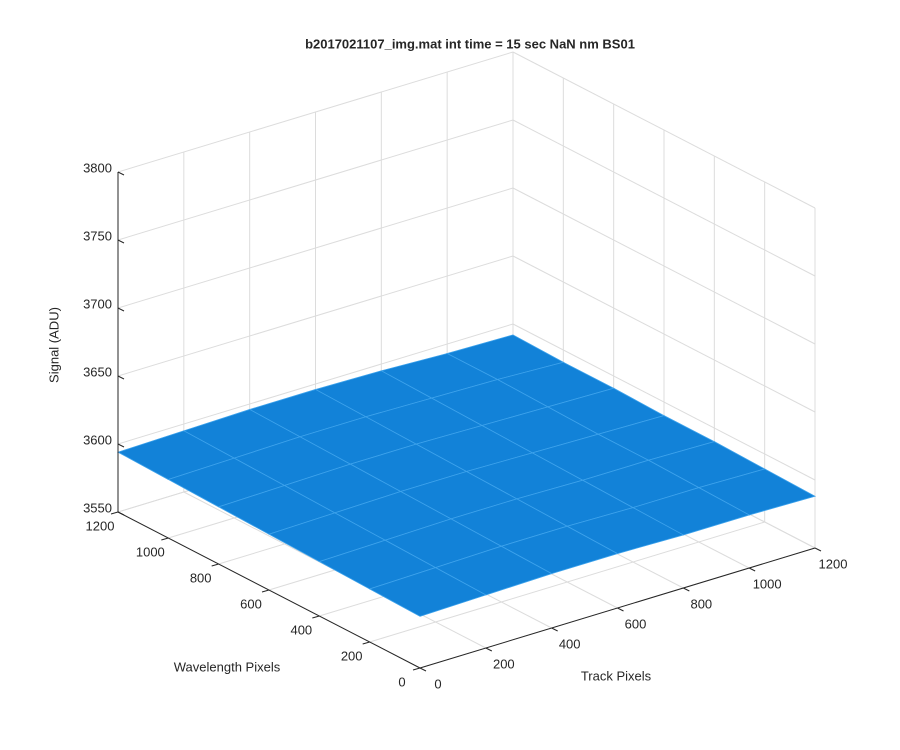  I want to click on y-tick-label: 200, so click(352, 655).